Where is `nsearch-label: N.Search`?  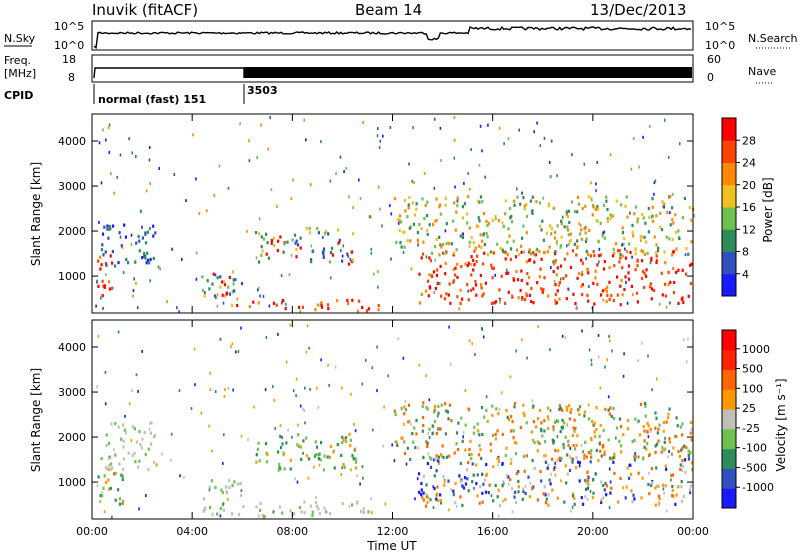
nsearch-label: N.Search is located at coordinates (773, 38).